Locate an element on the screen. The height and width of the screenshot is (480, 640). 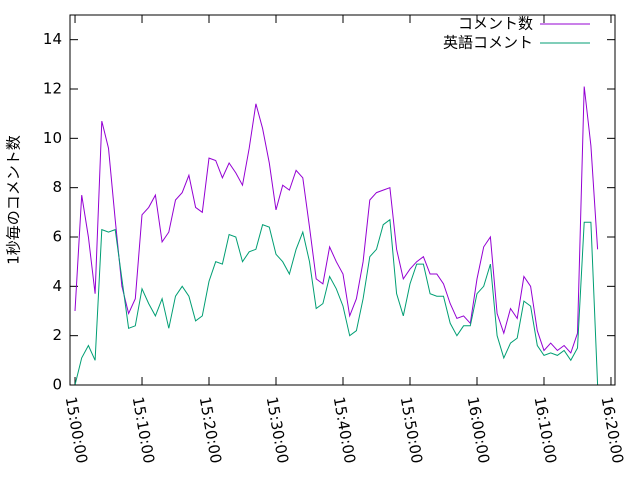
y-tick-label: 8 is located at coordinates (57, 187).